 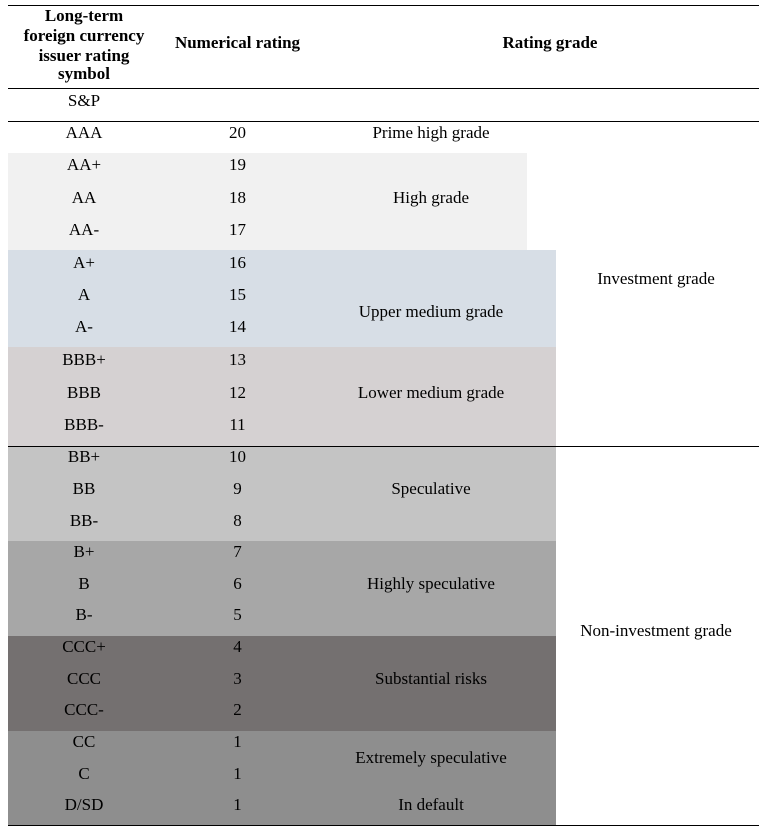 What do you see at coordinates (237, 392) in the screenshot?
I see `numerical-rating: 12` at bounding box center [237, 392].